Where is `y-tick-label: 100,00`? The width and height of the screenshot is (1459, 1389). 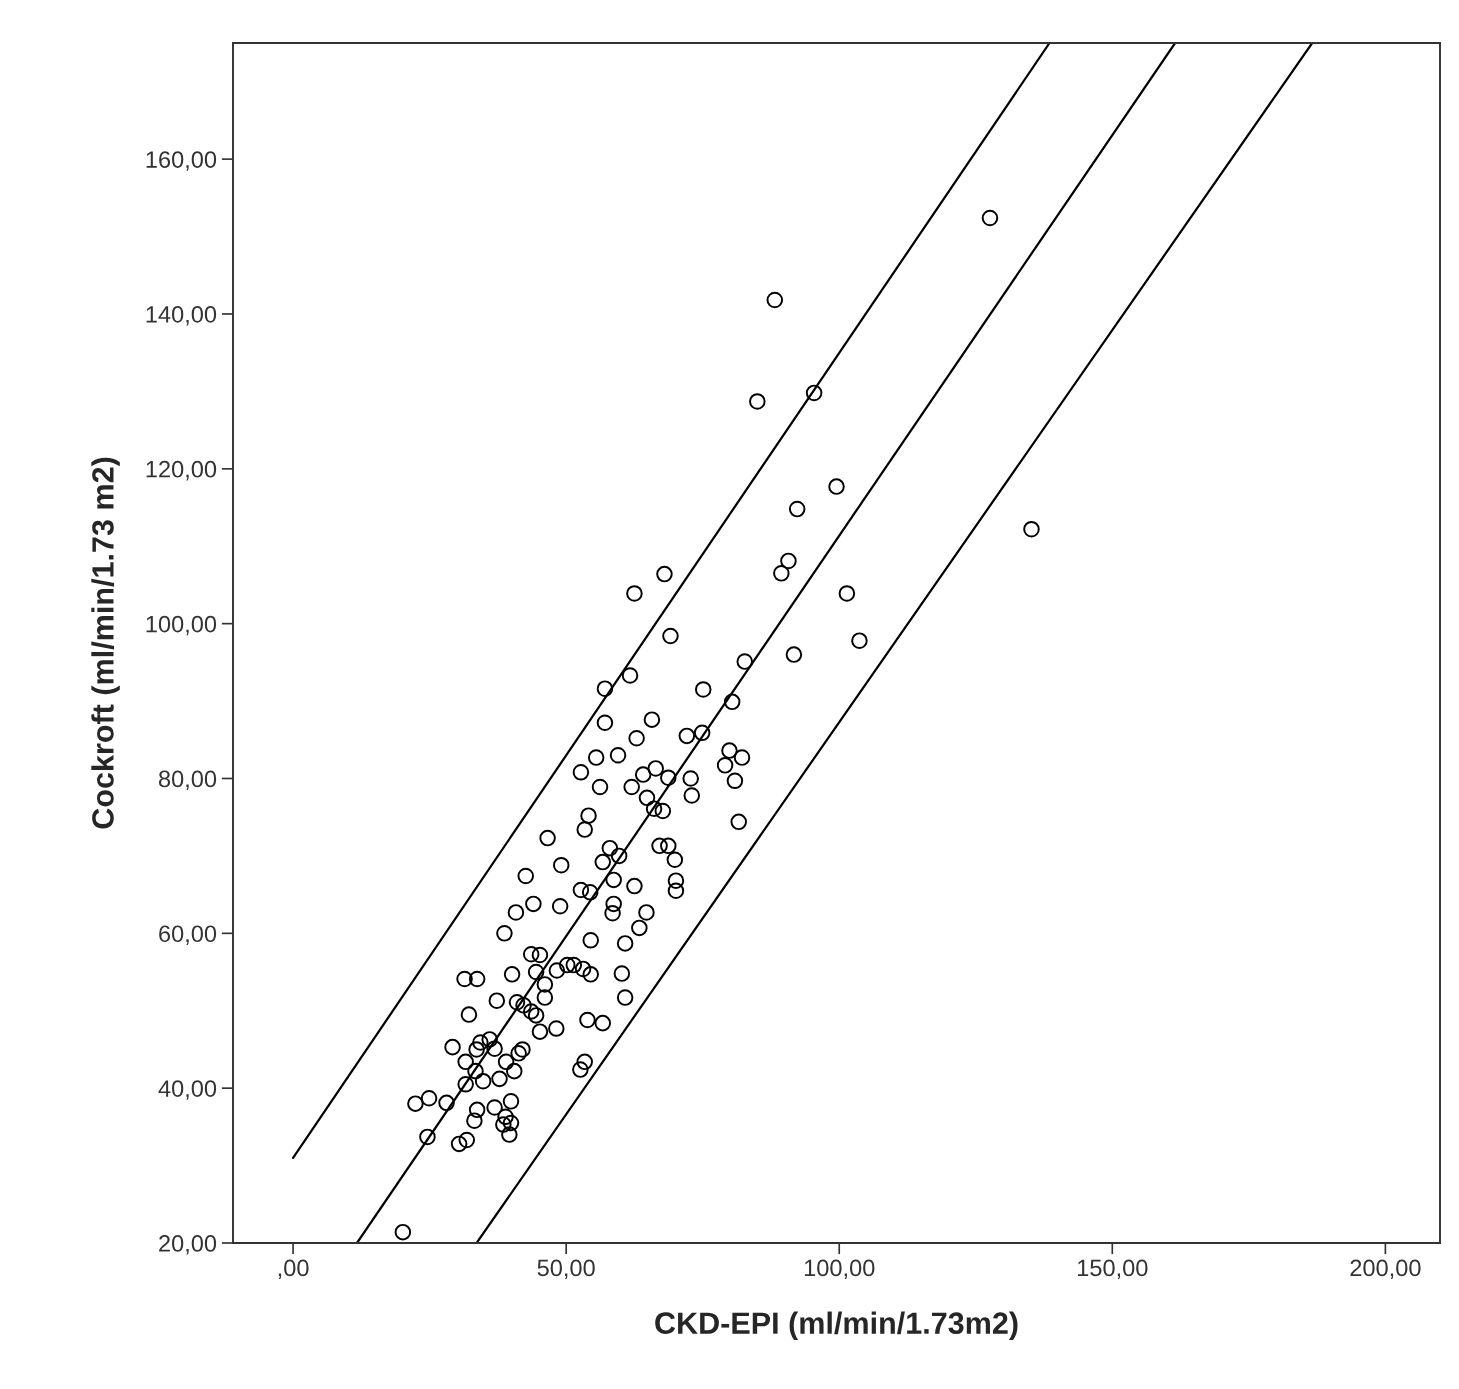
y-tick-label: 100,00 is located at coordinates (181, 625).